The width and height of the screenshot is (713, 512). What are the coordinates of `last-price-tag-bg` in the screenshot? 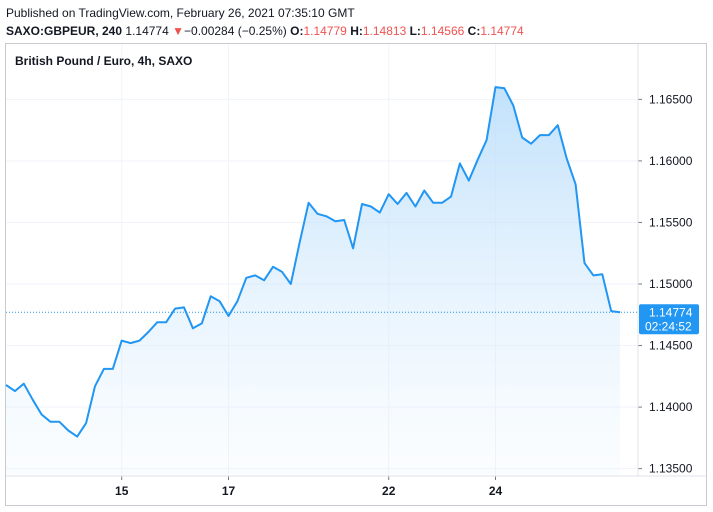 It's located at (669, 319).